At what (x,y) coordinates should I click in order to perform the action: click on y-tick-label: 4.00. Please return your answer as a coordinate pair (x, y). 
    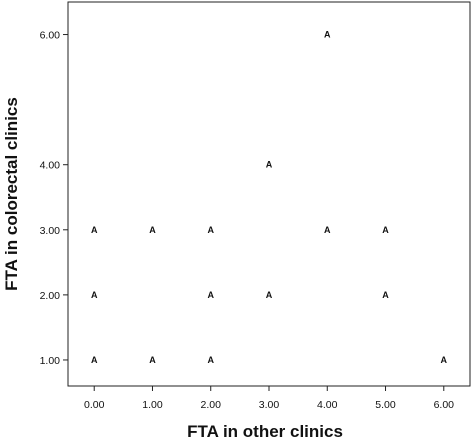
    Looking at the image, I should click on (50, 166).